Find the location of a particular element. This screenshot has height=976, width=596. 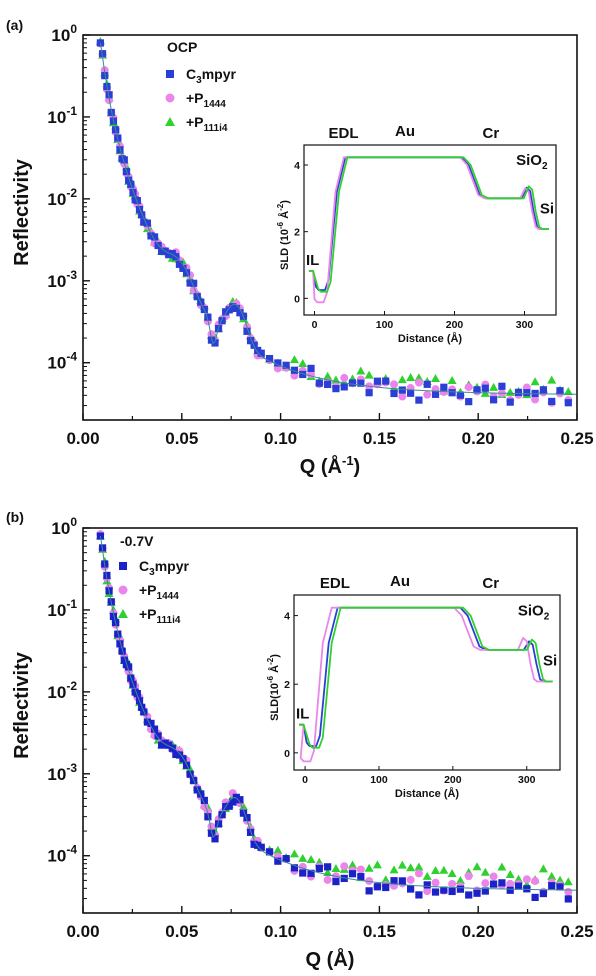

legend-marker is located at coordinates (123, 590).